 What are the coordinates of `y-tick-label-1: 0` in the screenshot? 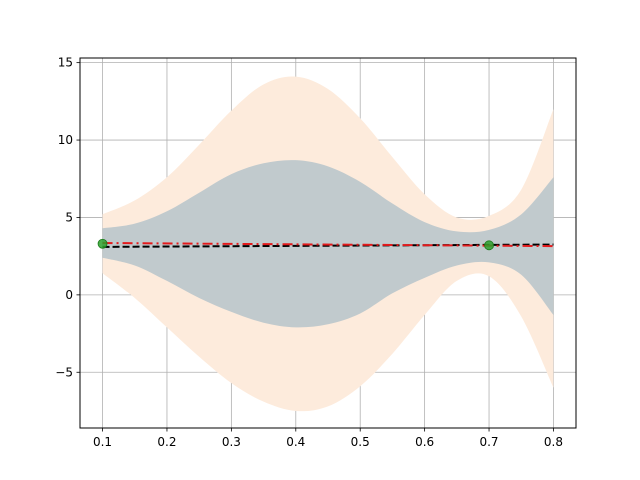 It's located at (69, 295).